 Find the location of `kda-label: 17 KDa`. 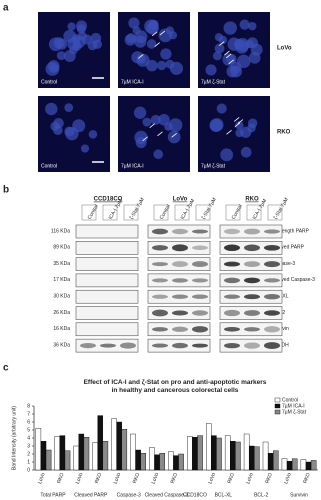

kda-label: 17 KDa is located at coordinates (61, 280).